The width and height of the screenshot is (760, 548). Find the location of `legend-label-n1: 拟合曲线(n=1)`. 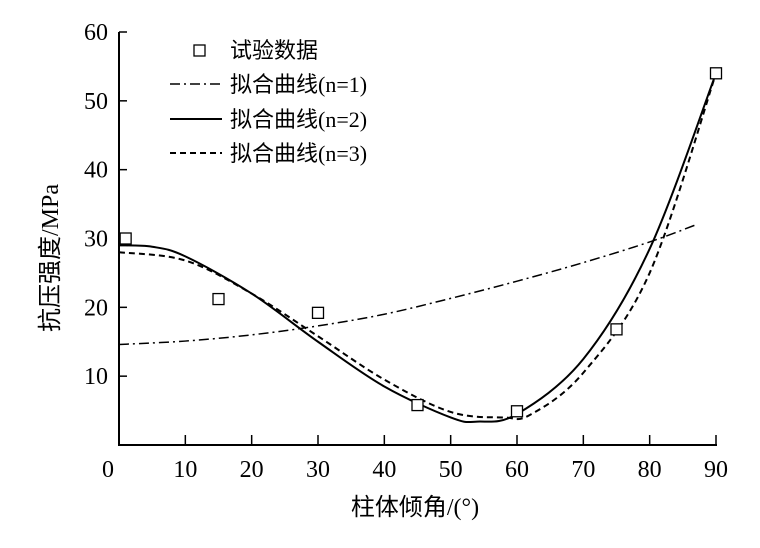

legend-label-n1: 拟合曲线(n=1) is located at coordinates (298, 84).